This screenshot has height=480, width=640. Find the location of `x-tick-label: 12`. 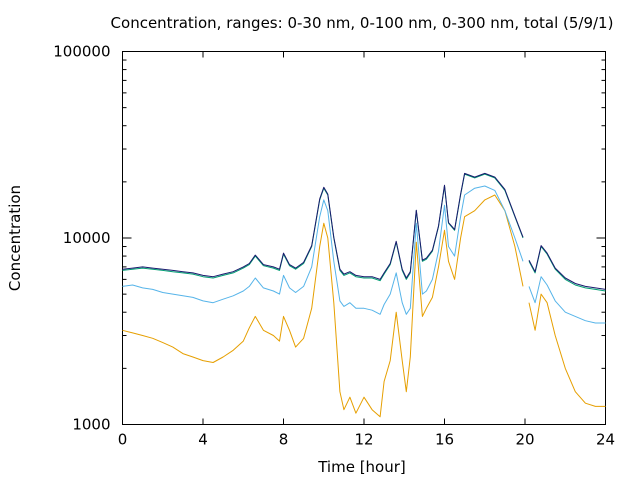

x-tick-label: 12 is located at coordinates (363, 440).